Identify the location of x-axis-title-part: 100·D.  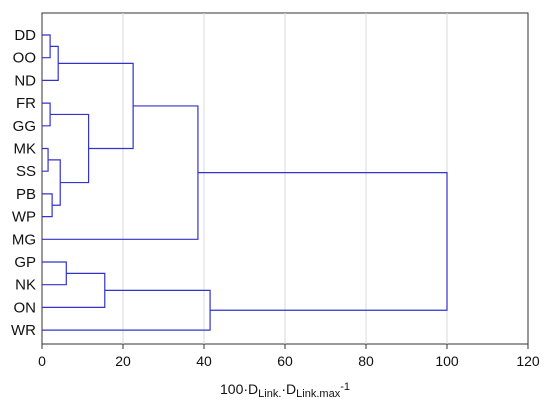
(239, 389).